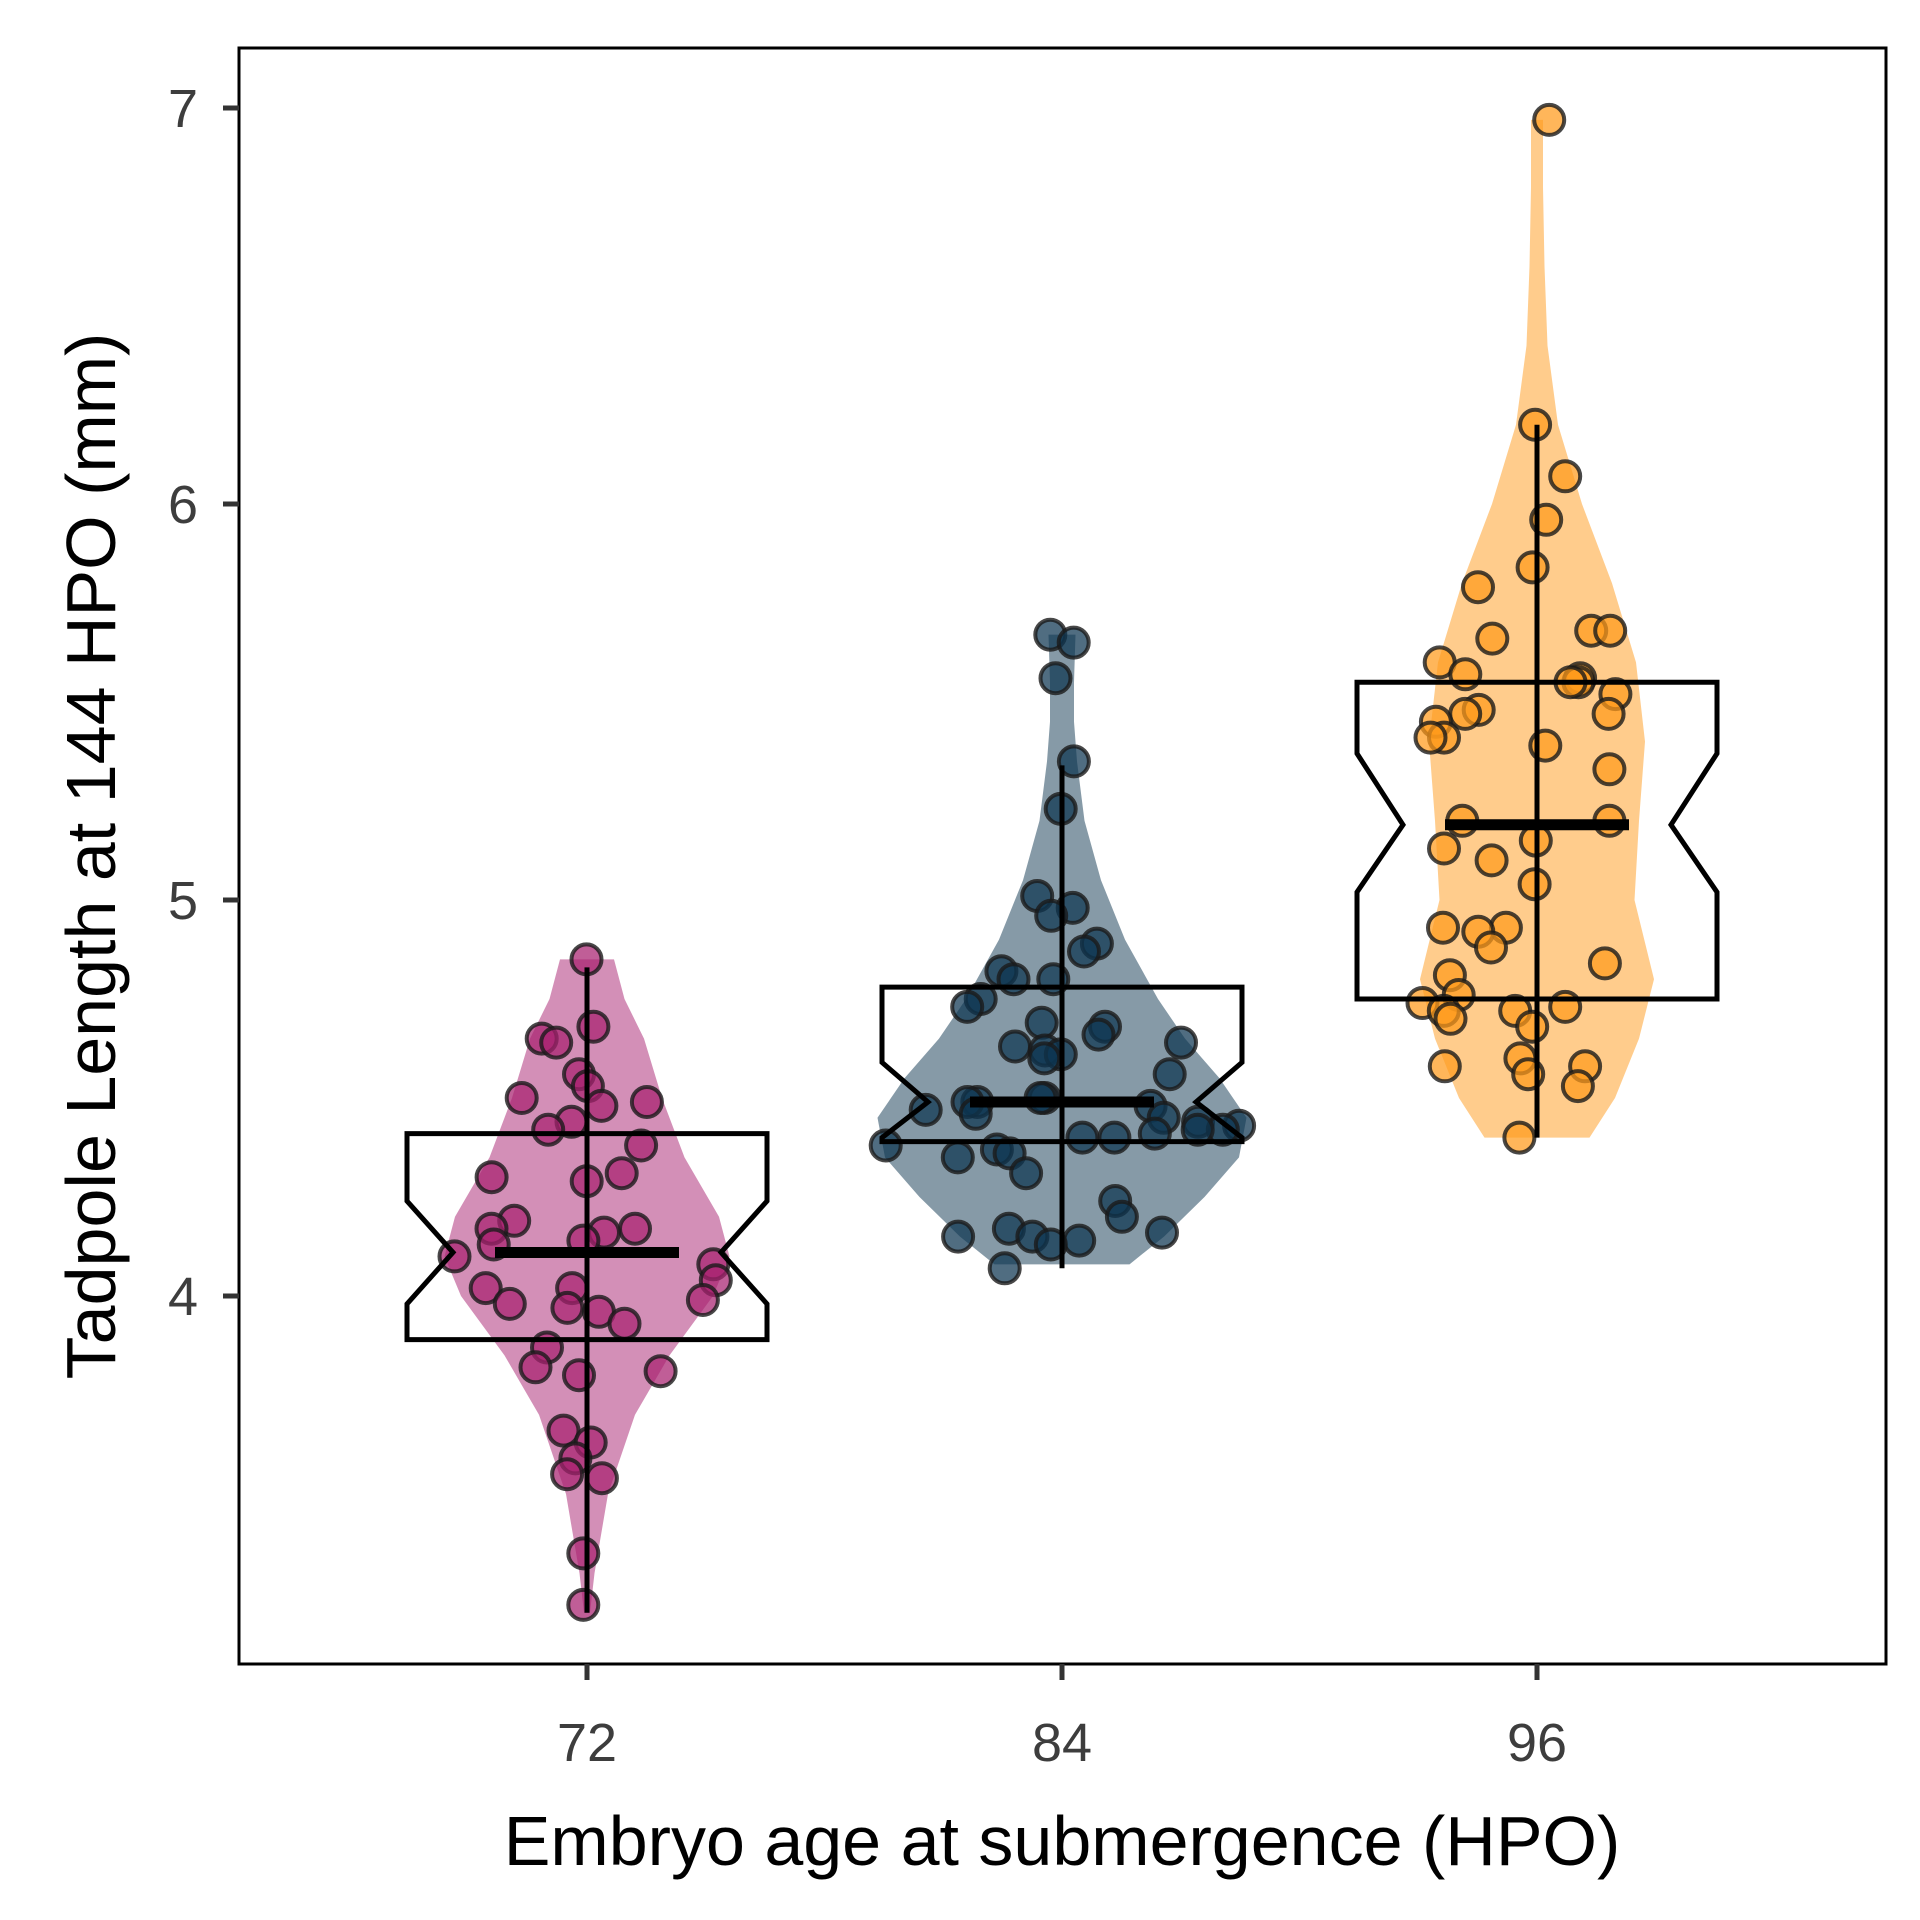  I want to click on y-tick-label-7: 7, so click(183, 109).